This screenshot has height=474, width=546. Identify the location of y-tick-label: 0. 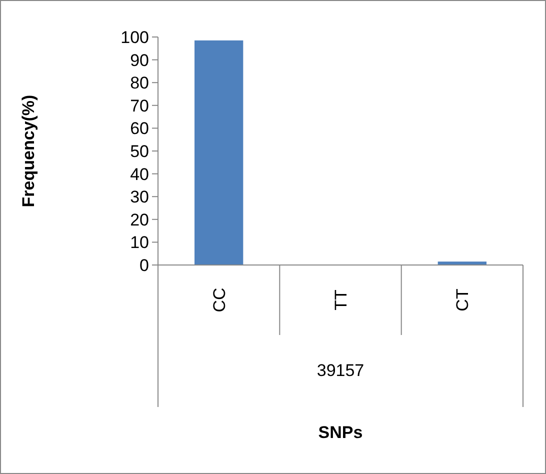
(144, 265).